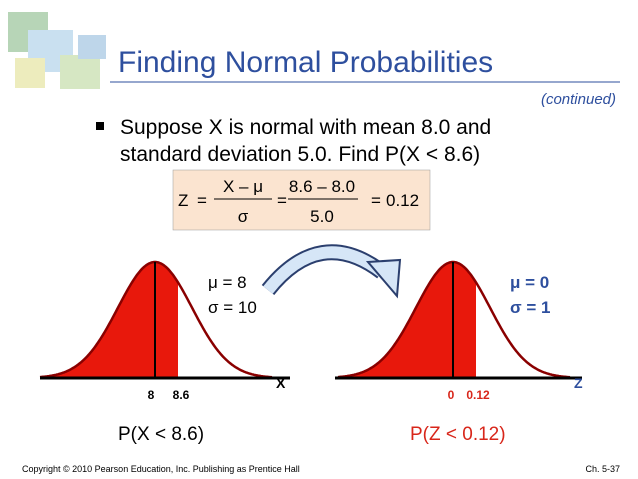  Describe the element at coordinates (305, 62) in the screenshot. I see `title: Finding Normal Probabilities` at that location.